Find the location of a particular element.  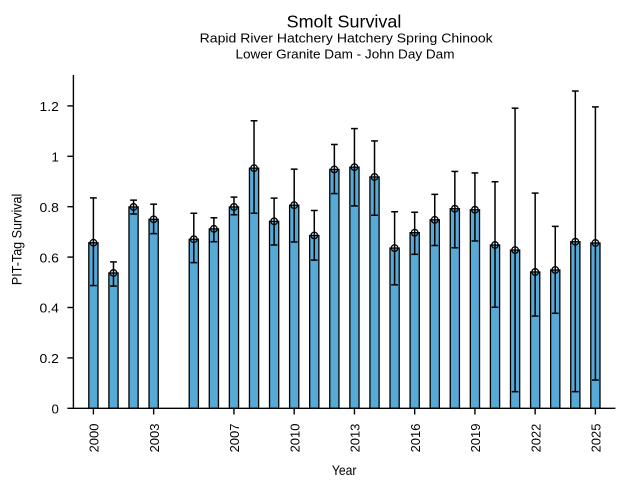

svg-text: 2016 is located at coordinates (415, 438).